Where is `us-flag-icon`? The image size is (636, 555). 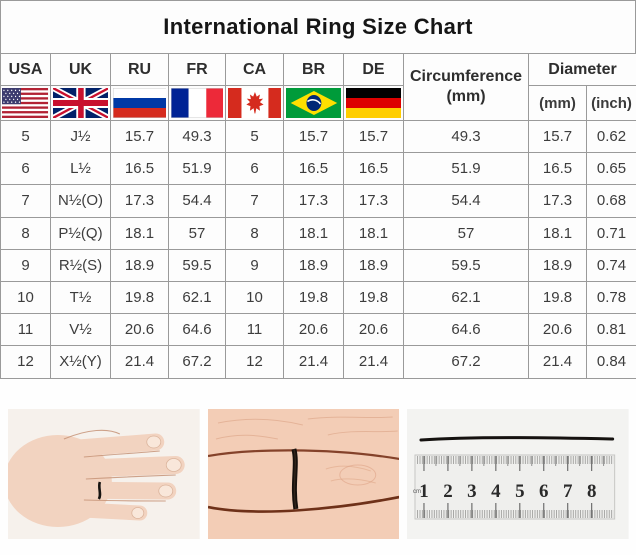
us-flag-icon is located at coordinates (25, 103).